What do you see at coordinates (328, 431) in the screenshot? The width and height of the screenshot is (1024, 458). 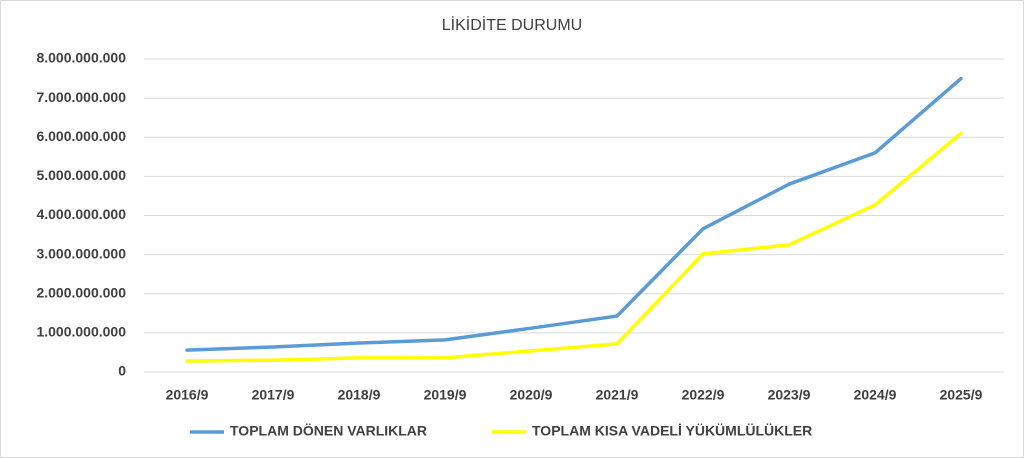 I see `legend-label: TOPLAM DÖNEN VARLIKLAR` at bounding box center [328, 431].